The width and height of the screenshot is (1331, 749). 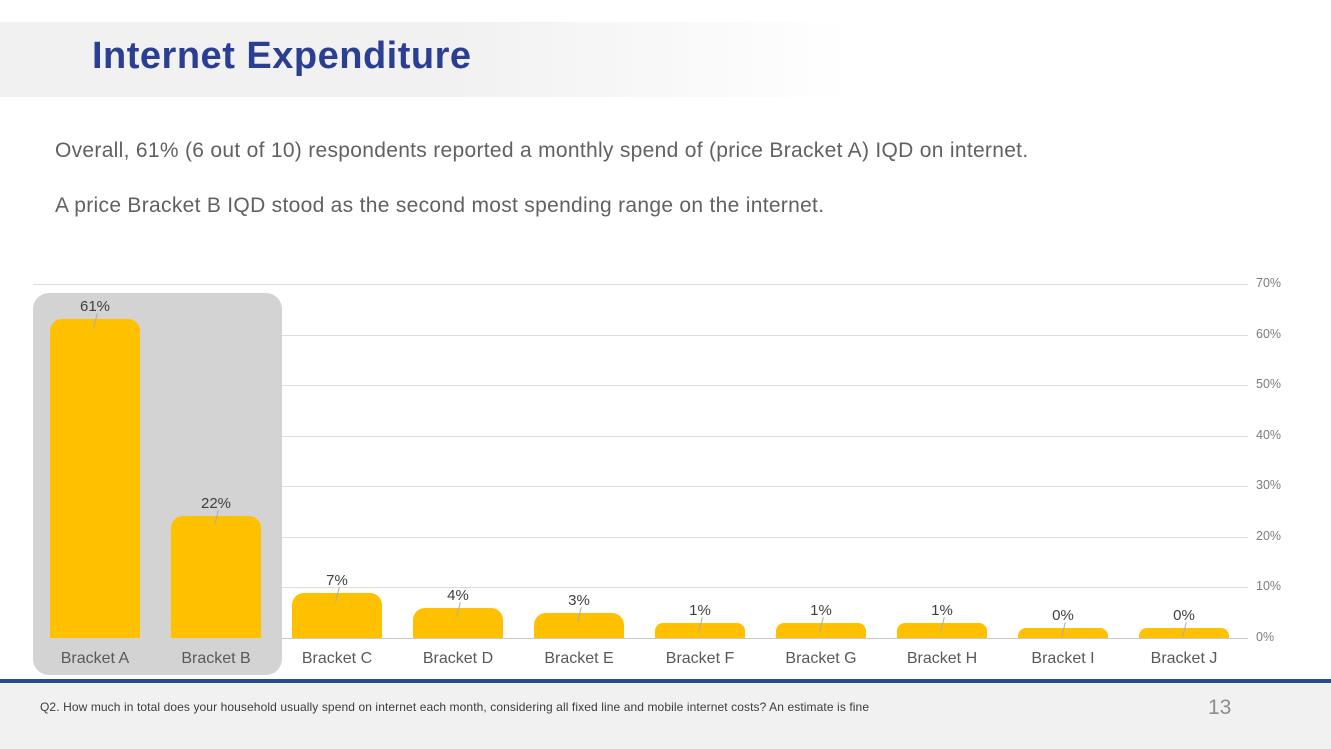 What do you see at coordinates (216, 504) in the screenshot?
I see `bar-value-label: 22%` at bounding box center [216, 504].